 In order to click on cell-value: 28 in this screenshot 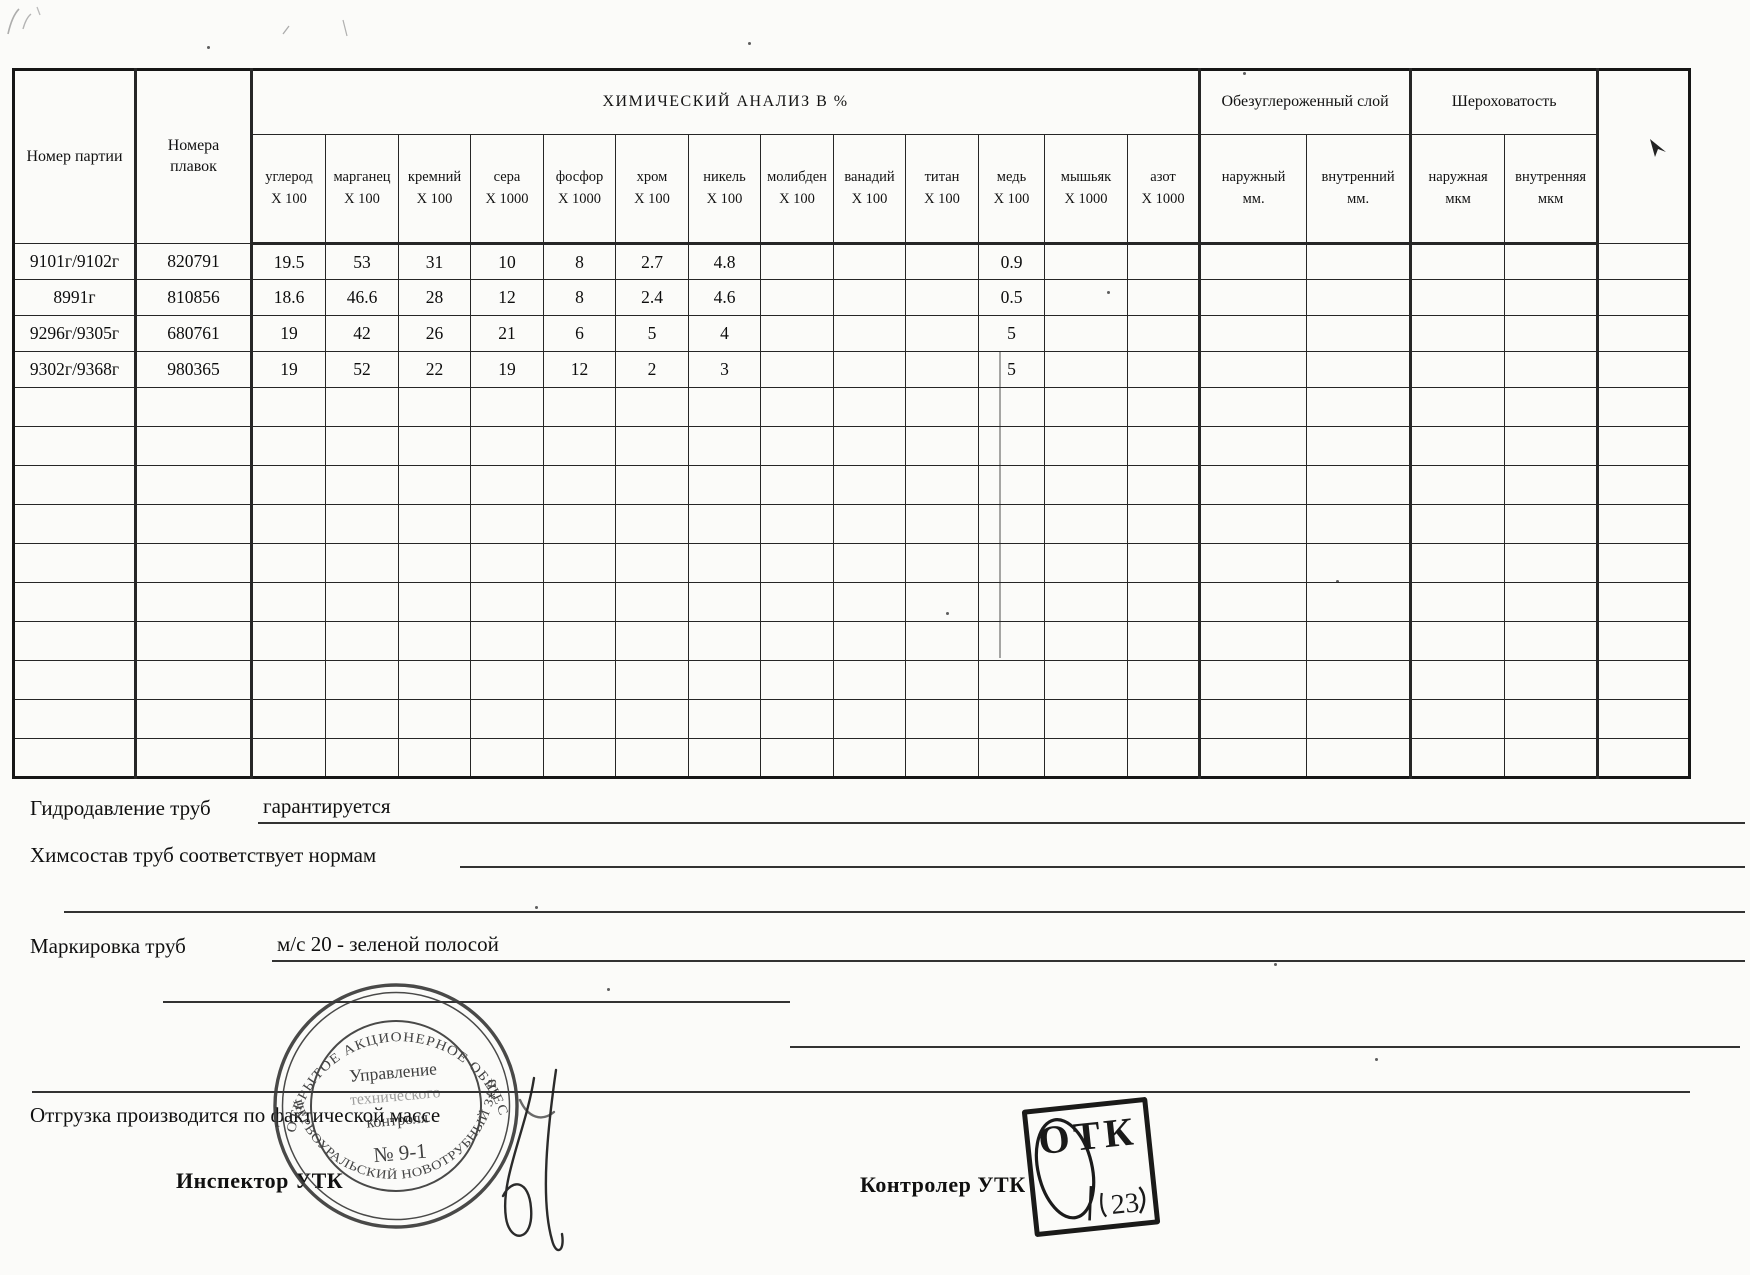, I will do `click(434, 297)`.